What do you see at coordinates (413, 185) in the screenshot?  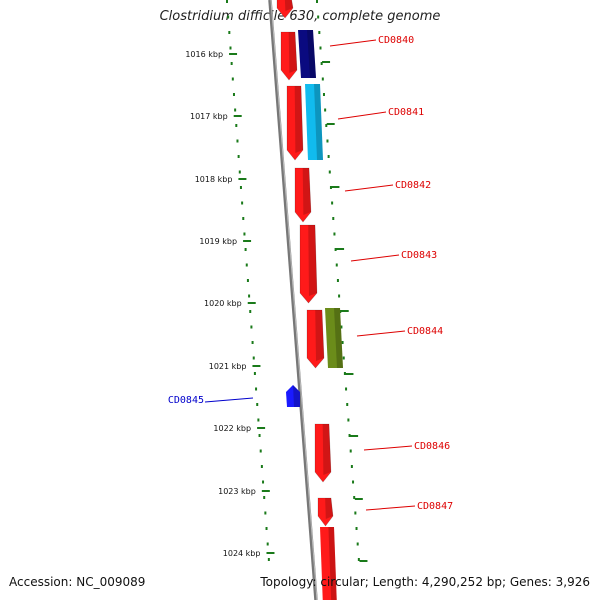 I see `gene-label-cd0842: CD0842` at bounding box center [413, 185].